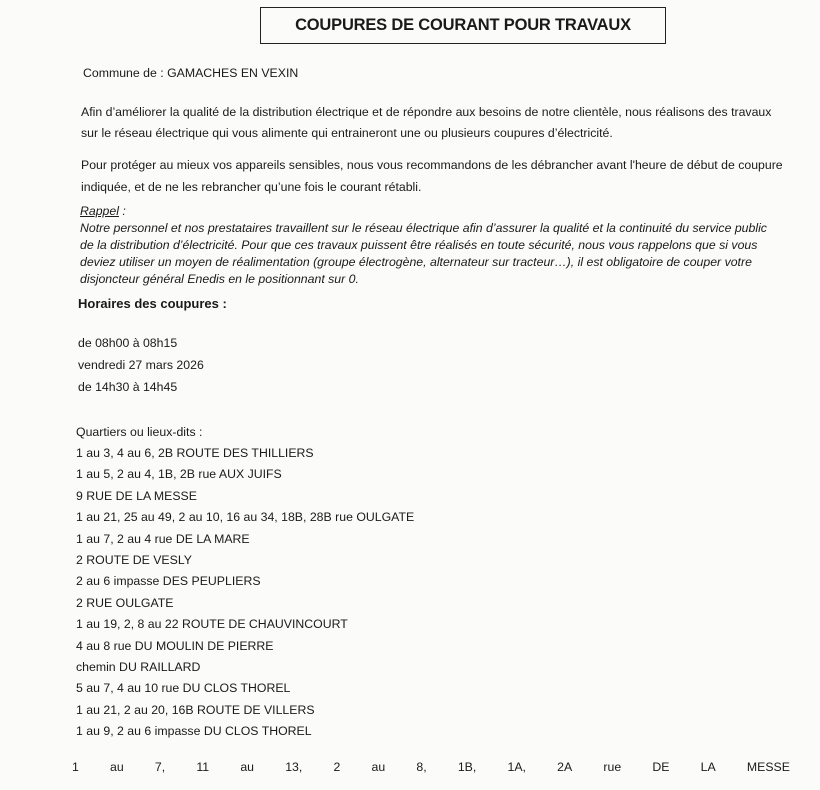  I want to click on area-word: 2A, so click(565, 767).